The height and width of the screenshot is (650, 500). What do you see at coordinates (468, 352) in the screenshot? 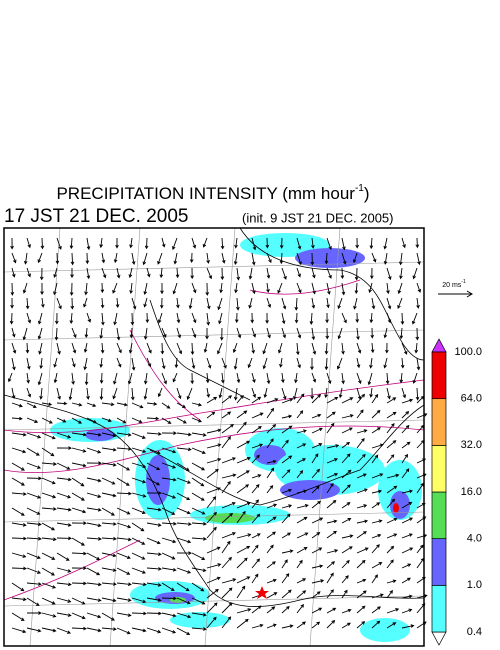
I see `colorbar-label: 100.0` at bounding box center [468, 352].